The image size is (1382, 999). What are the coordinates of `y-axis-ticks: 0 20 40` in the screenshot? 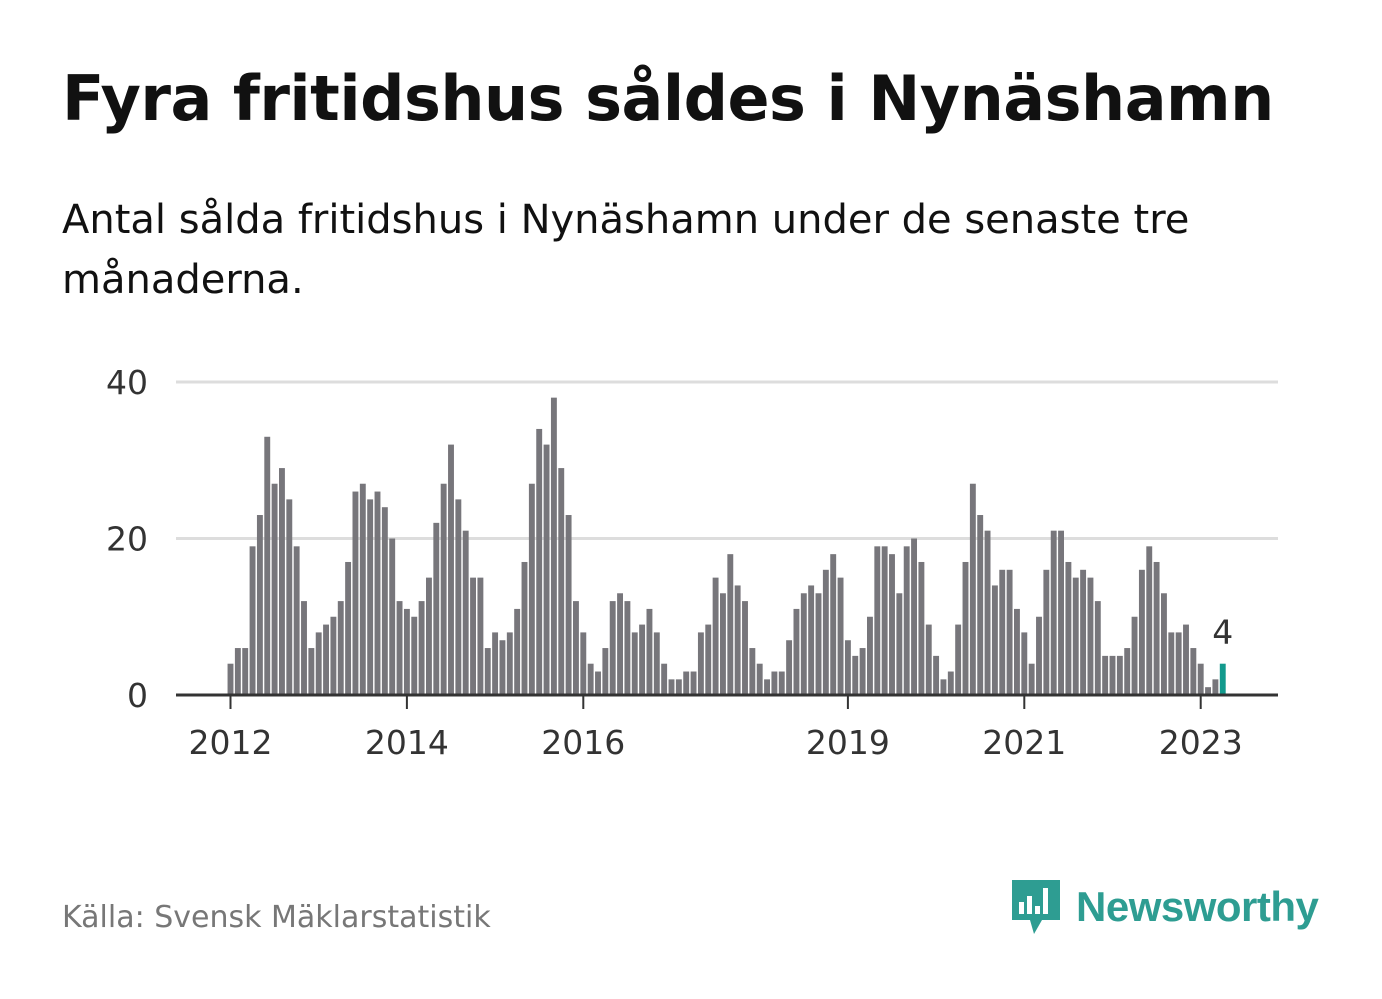 It's located at (127, 539).